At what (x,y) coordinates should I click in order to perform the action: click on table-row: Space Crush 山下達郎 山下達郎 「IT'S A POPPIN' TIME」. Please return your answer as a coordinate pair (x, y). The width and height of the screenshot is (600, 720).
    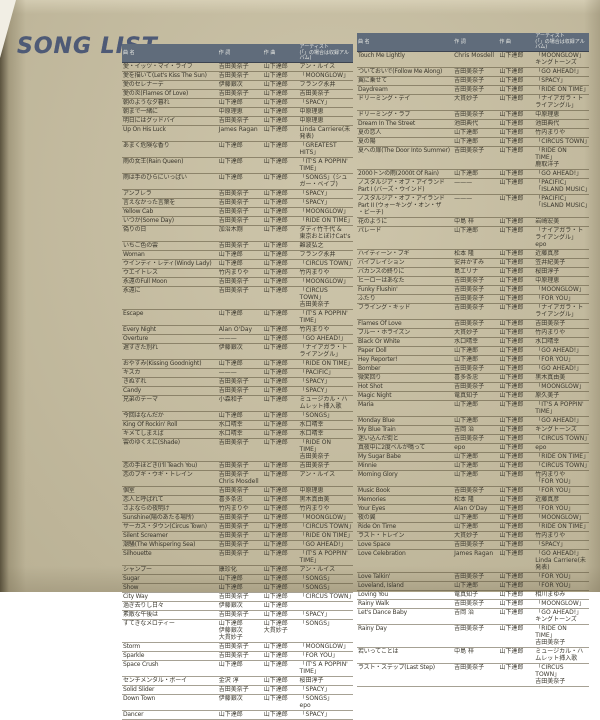
    Looking at the image, I should click on (237, 669).